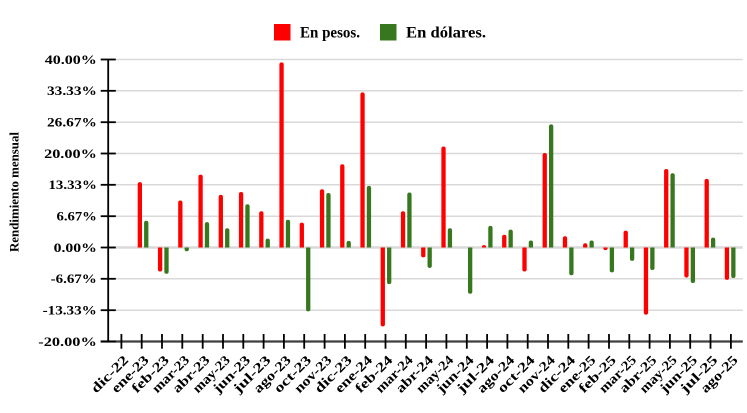 This screenshot has height=413, width=747. Describe the element at coordinates (73, 184) in the screenshot. I see `svg-text: 13.33%` at that location.